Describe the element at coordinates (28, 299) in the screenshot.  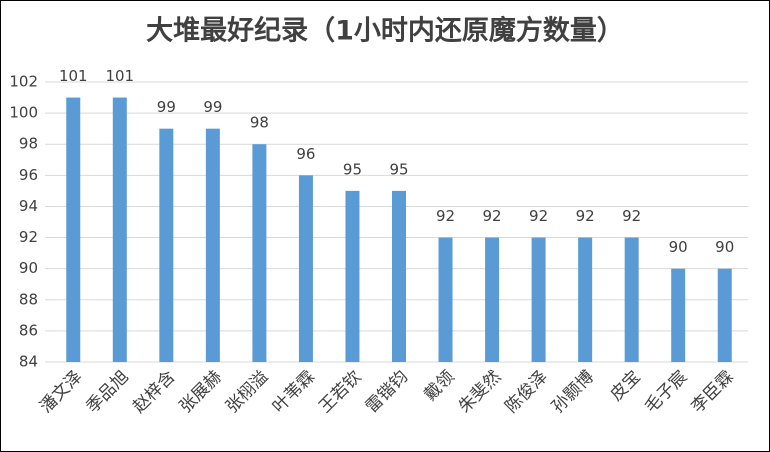
I see `y-tick-label: 88` at that location.